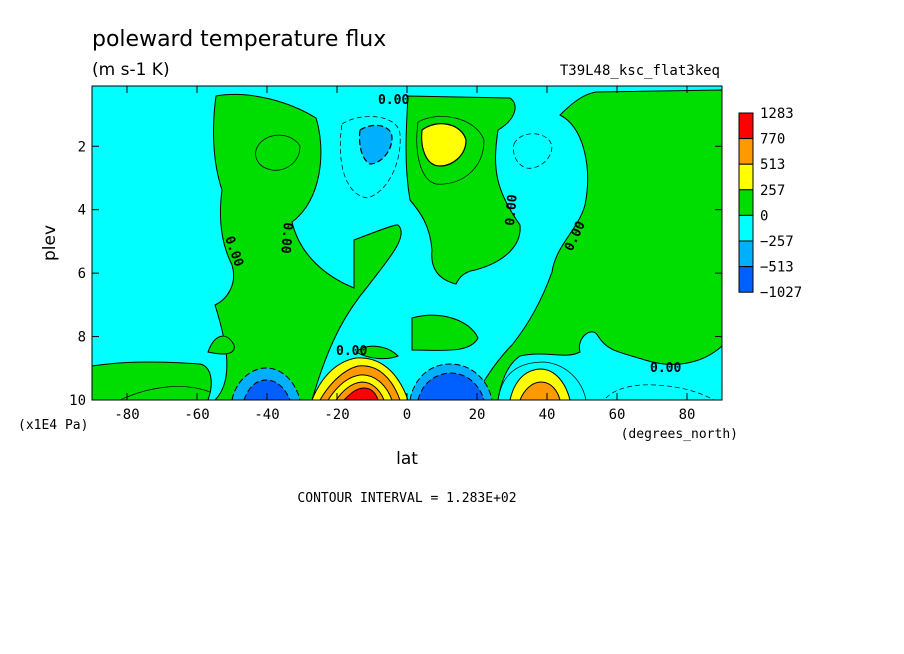 Image resolution: width=904 pixels, height=654 pixels. I want to click on contour-label-2: 0.00, so click(665, 368).